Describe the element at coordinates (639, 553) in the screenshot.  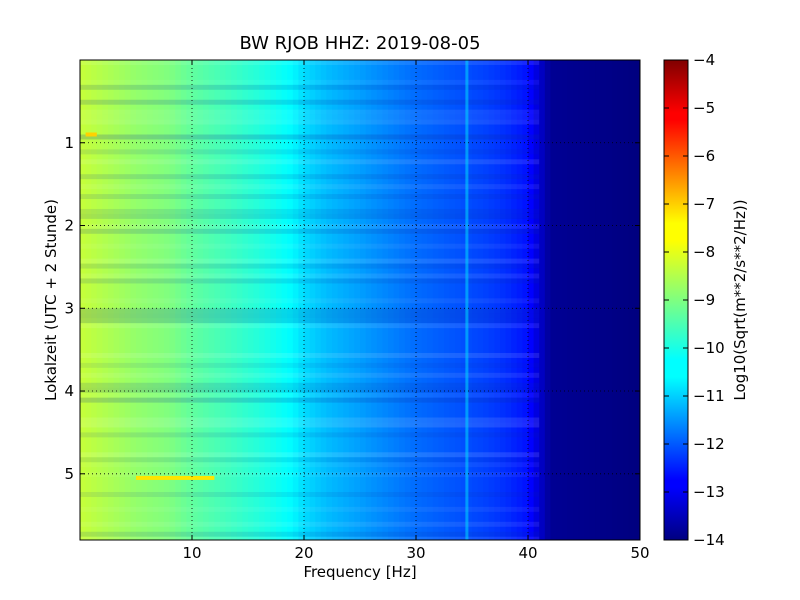
I see `x-tick-label: 50` at that location.